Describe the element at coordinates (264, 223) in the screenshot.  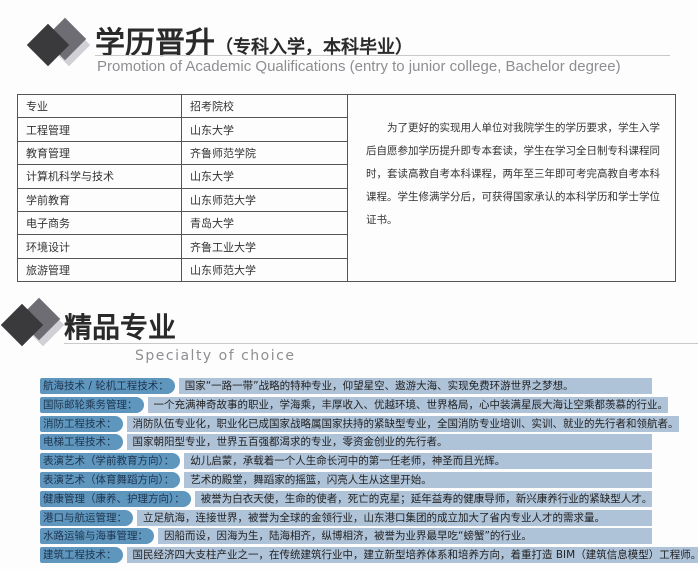
I see `school-cell: 青岛大学` at that location.